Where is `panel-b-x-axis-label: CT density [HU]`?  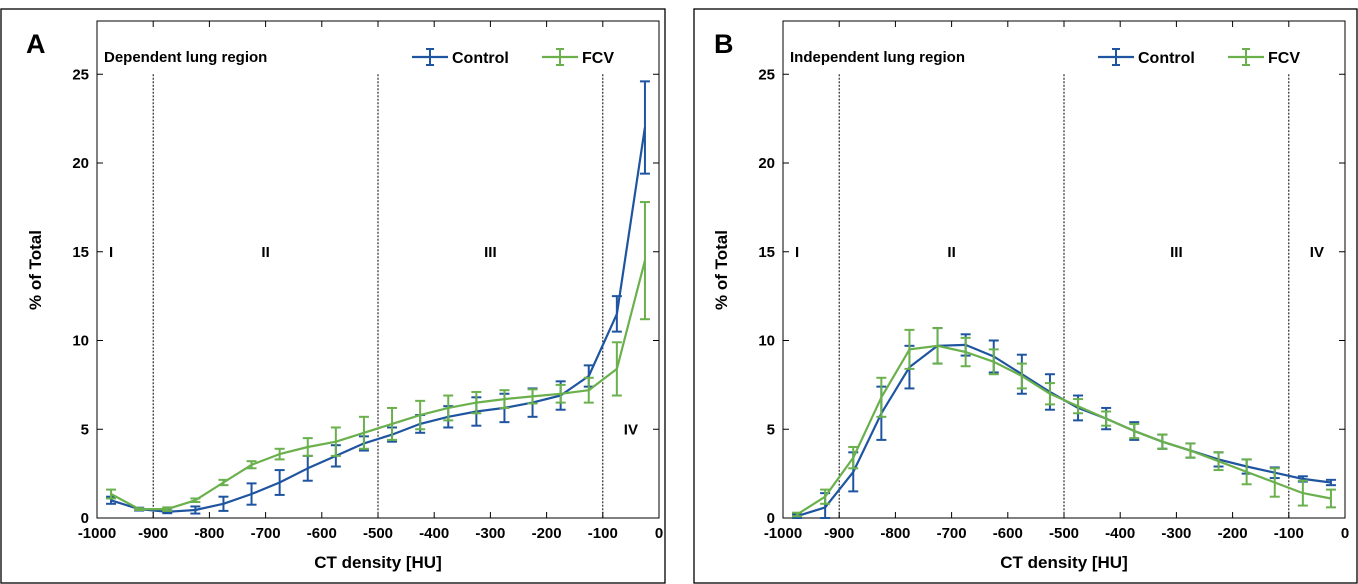 panel-b-x-axis-label: CT density [HU] is located at coordinates (1064, 562).